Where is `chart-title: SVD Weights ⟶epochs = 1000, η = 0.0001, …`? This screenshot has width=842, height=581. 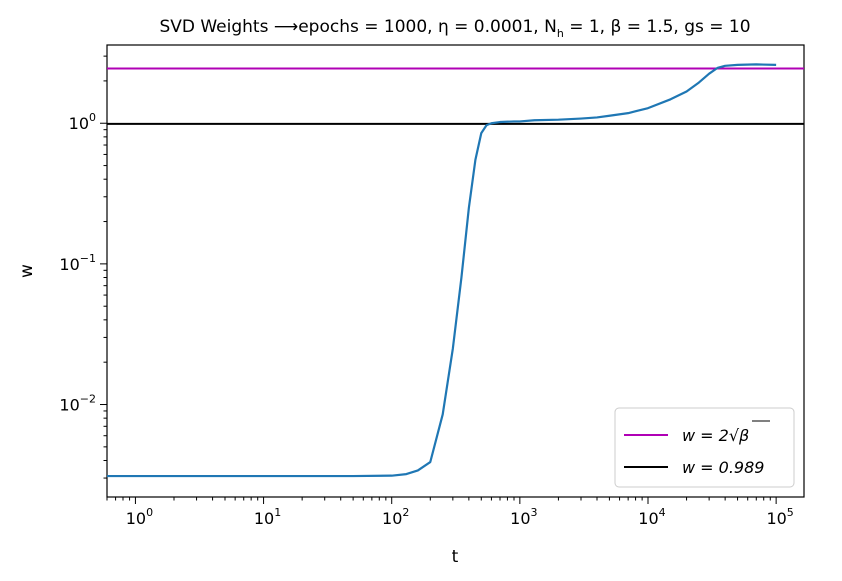 chart-title: SVD Weights ⟶epochs = 1000, η = 0.0001, … is located at coordinates (454, 28).